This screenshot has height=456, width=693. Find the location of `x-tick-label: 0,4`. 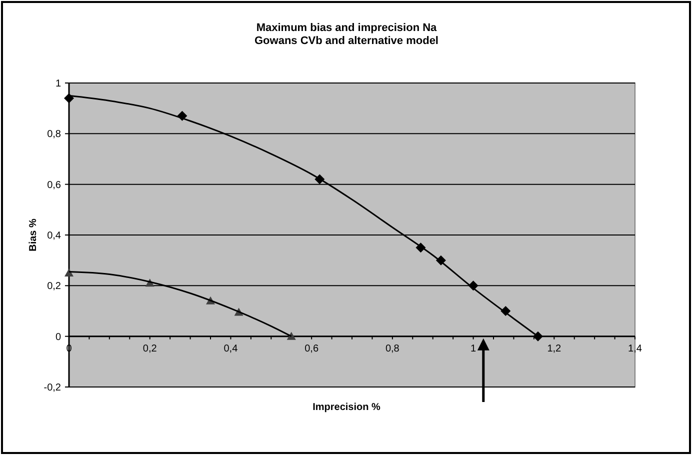

x-tick-label: 0,4 is located at coordinates (231, 348).